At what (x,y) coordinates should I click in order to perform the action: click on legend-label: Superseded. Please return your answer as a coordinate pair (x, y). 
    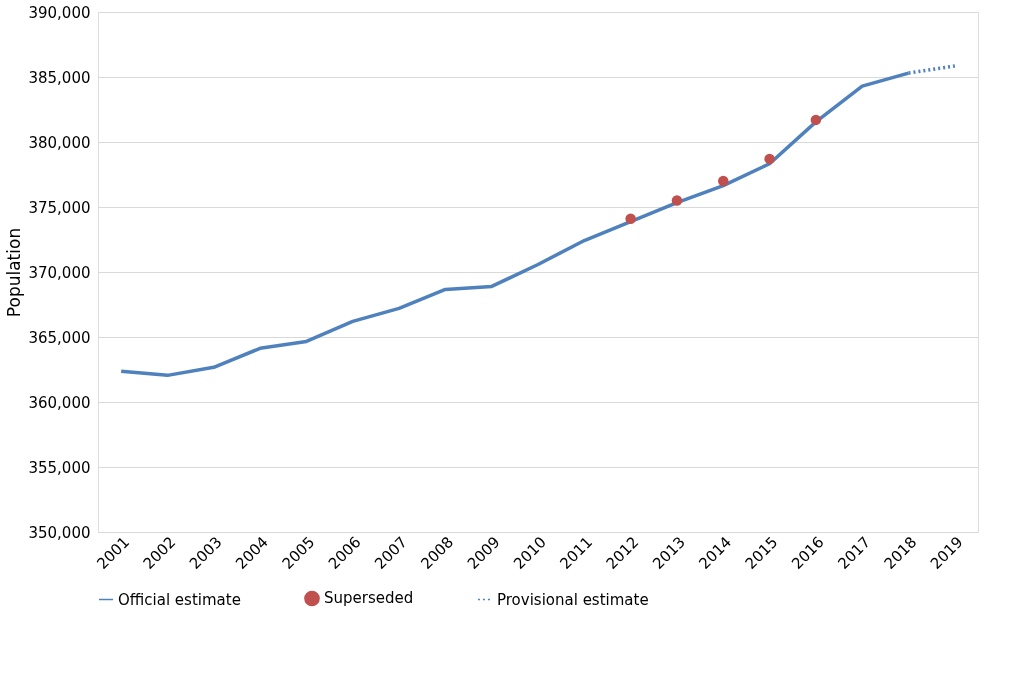
    Looking at the image, I should click on (369, 598).